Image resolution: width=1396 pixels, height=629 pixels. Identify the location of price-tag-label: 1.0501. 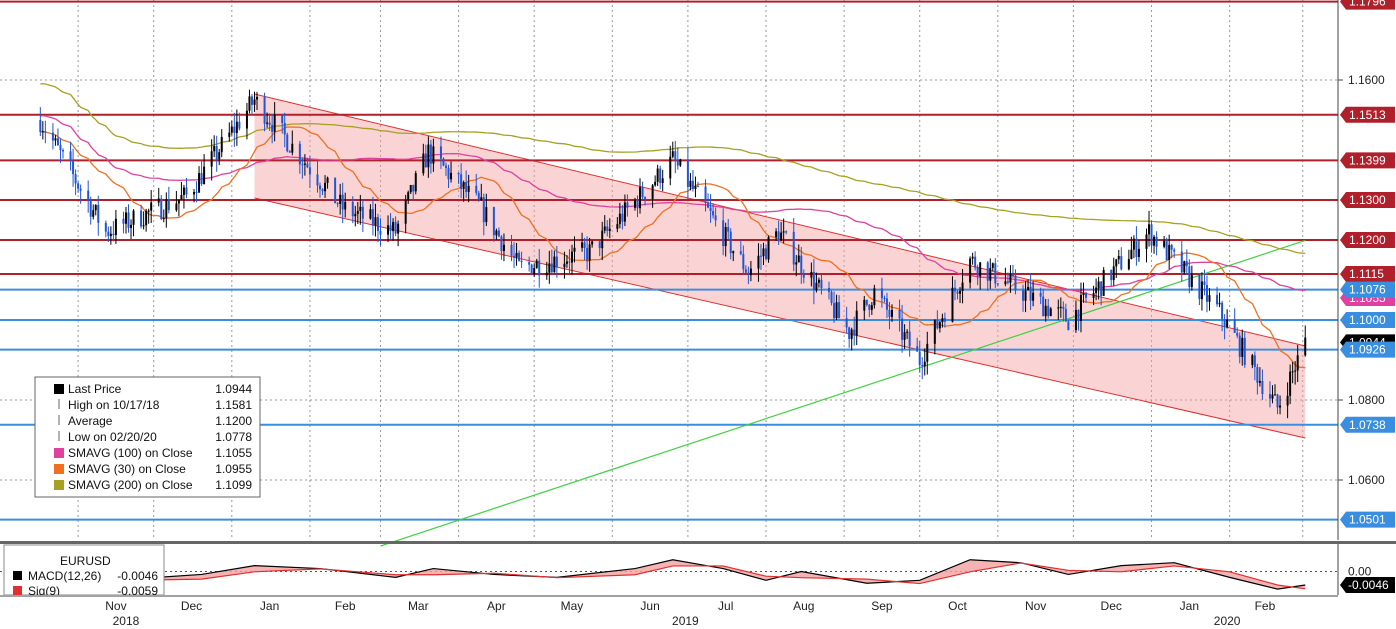
(1367, 520).